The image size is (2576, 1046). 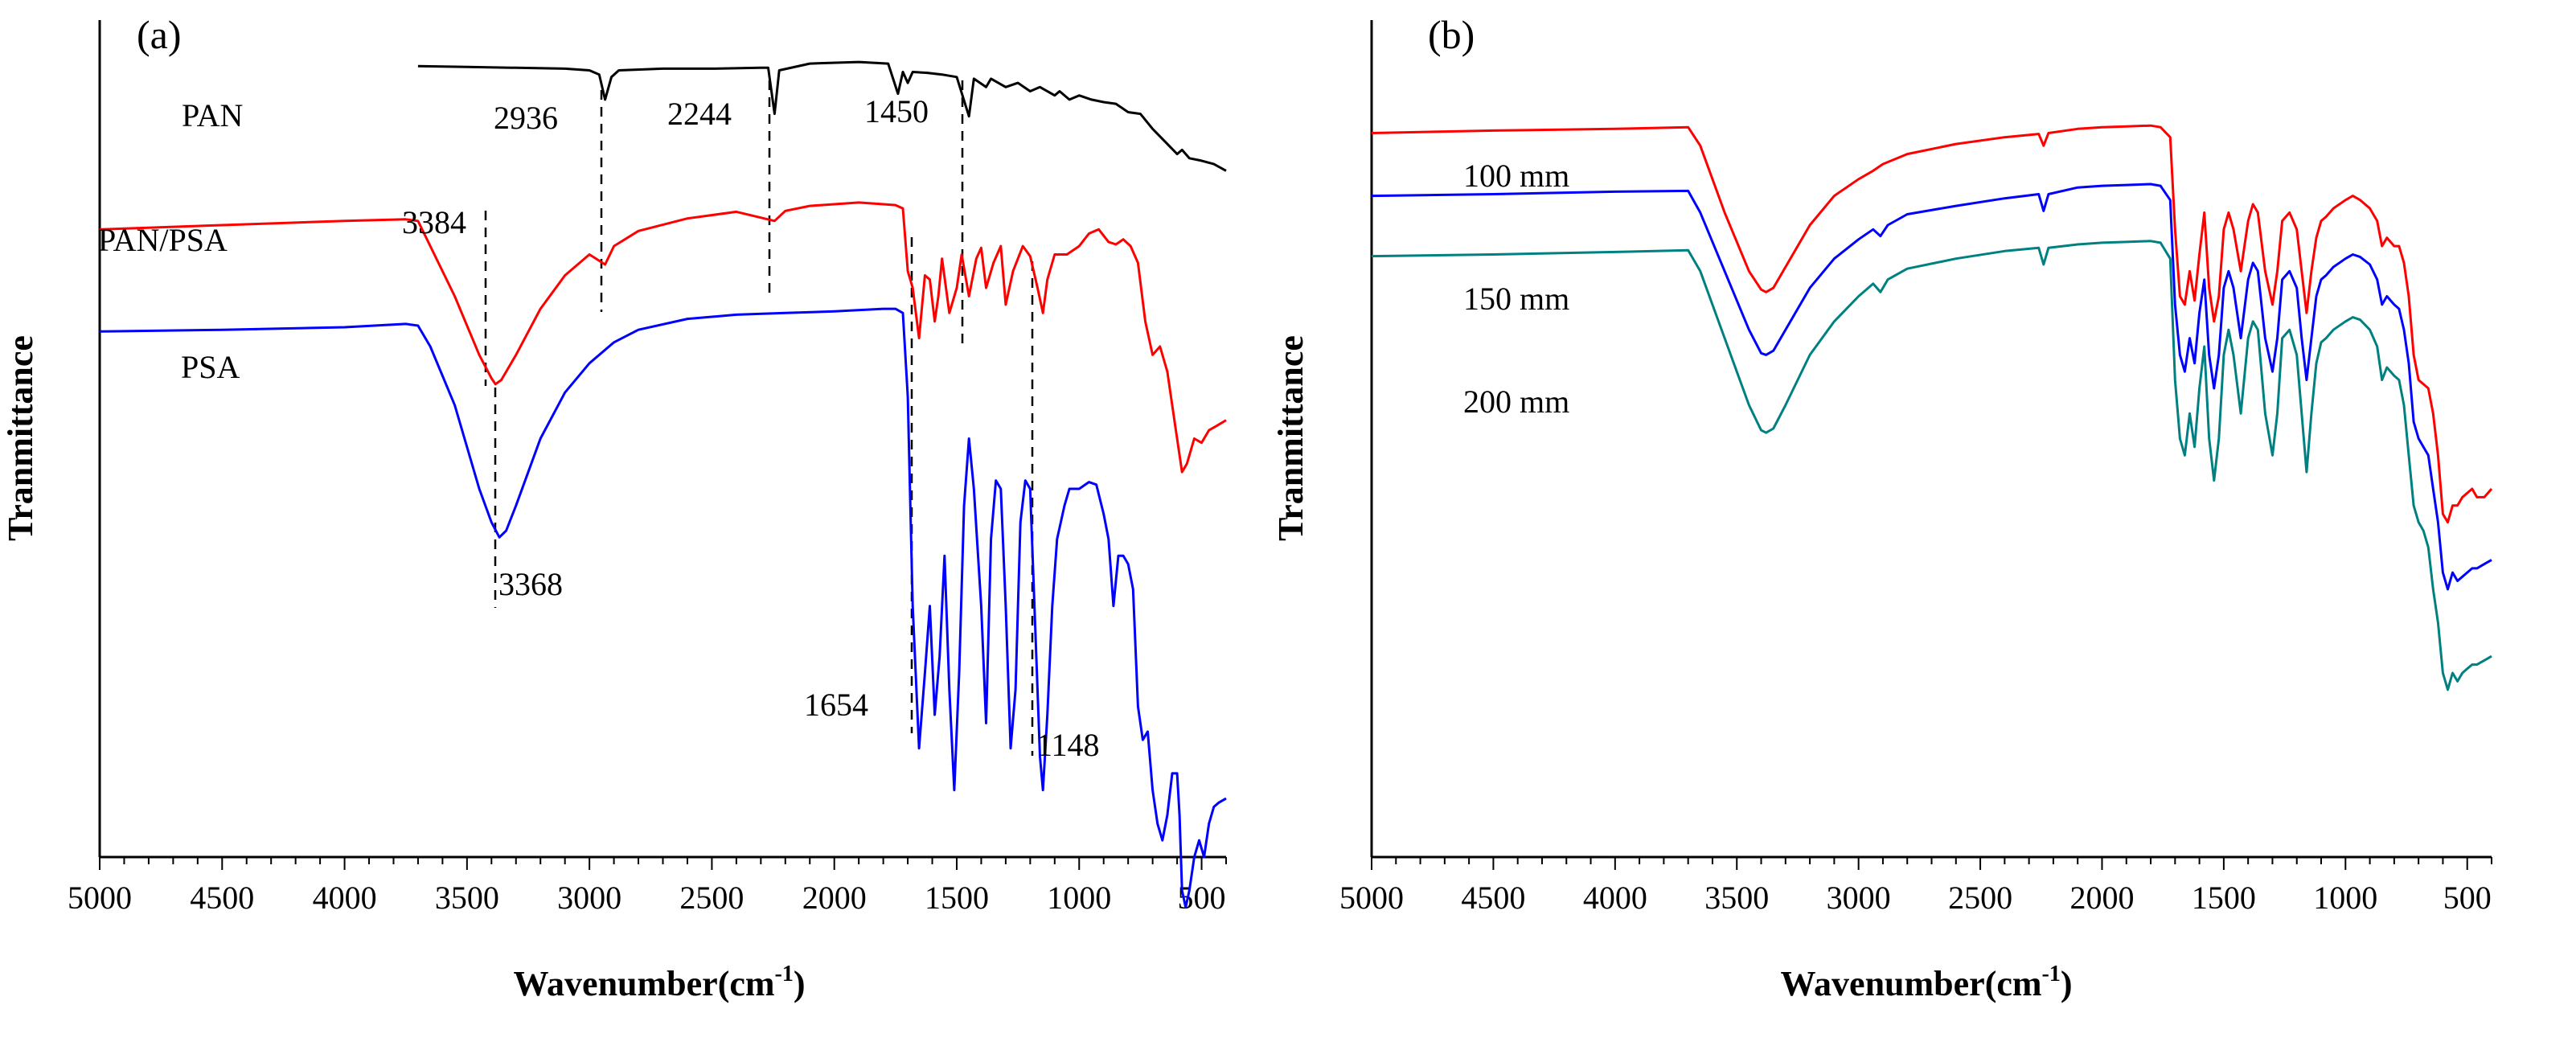 I want to click on annot-3368: 3368, so click(x=530, y=584).